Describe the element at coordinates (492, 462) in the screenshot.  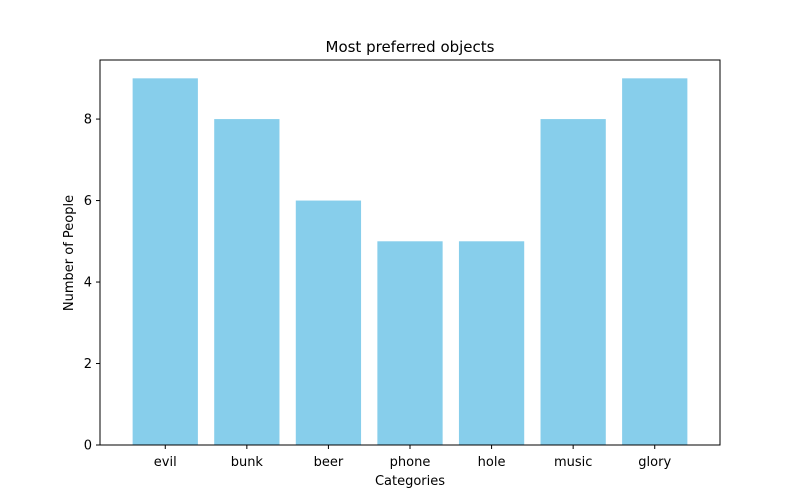
I see `x-tick-label: hole` at that location.